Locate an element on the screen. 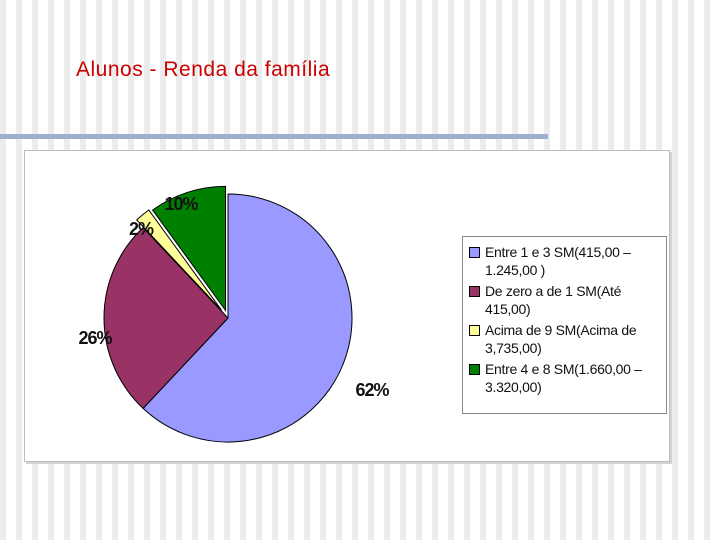 This screenshot has width=720, height=540. legend-label: Entre 4 e 8 SM(1.660,00 – 3.320,00) is located at coordinates (563, 378).